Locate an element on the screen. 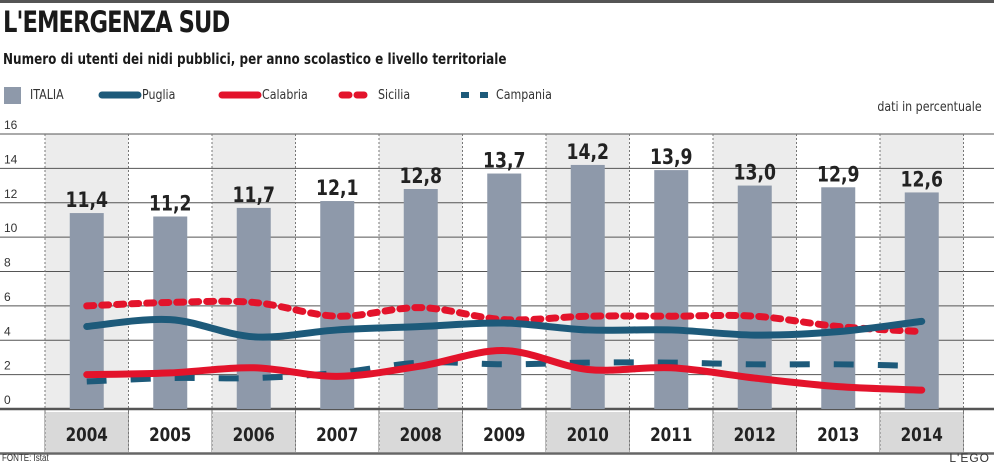 The width and height of the screenshot is (994, 467). bar-value-label: 11,4 is located at coordinates (87, 199).